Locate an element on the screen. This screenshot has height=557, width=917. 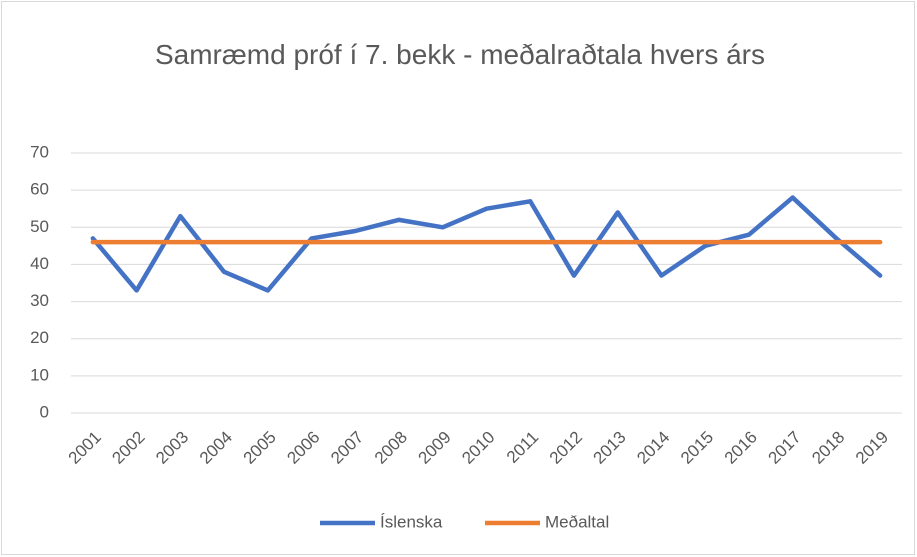
y-tick-label: 60 is located at coordinates (39, 189).